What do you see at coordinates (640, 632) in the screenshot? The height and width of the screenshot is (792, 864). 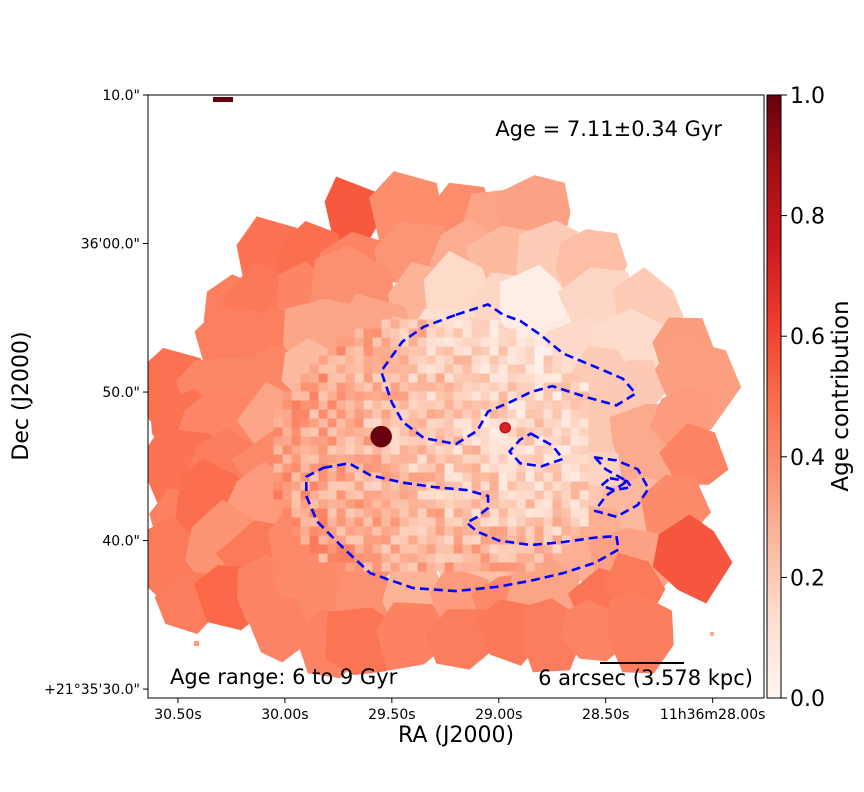 I see `voronoi-bin` at bounding box center [640, 632].